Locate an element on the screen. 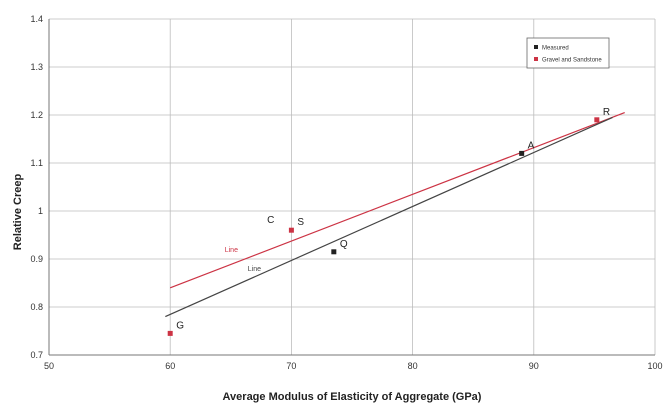 The height and width of the screenshot is (405, 663). point-label: R is located at coordinates (606, 112).